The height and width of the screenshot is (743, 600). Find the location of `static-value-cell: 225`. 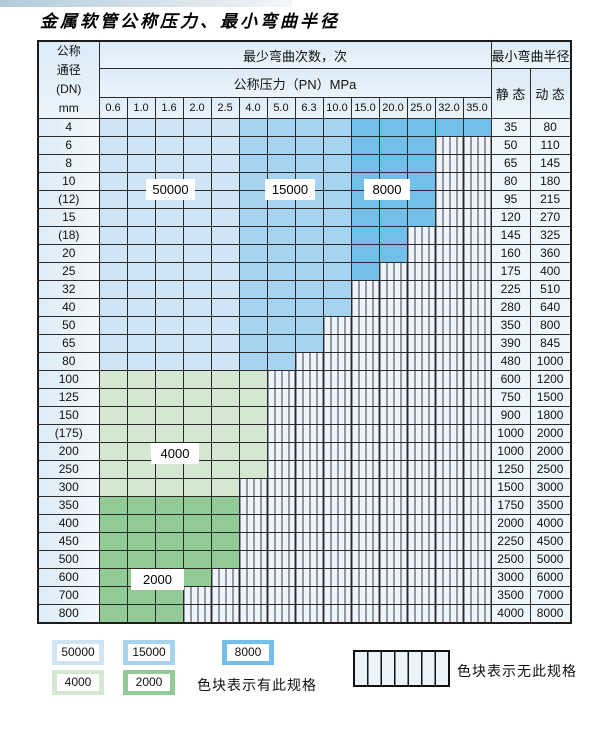

static-value-cell: 225 is located at coordinates (510, 289).